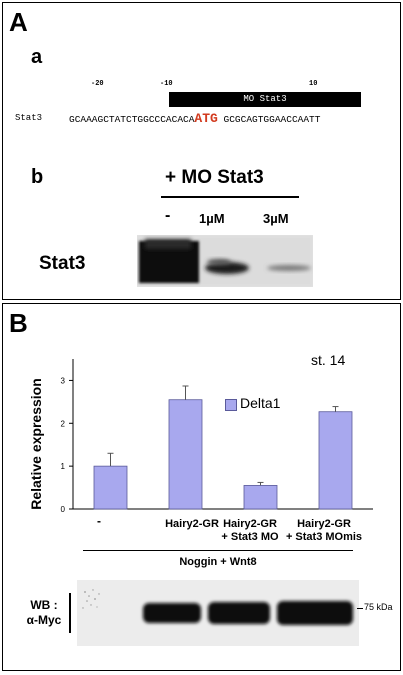 The image size is (403, 675). What do you see at coordinates (192, 524) in the screenshot?
I see `xlabel-hairy2-gr: Hairy2-GR` at bounding box center [192, 524].